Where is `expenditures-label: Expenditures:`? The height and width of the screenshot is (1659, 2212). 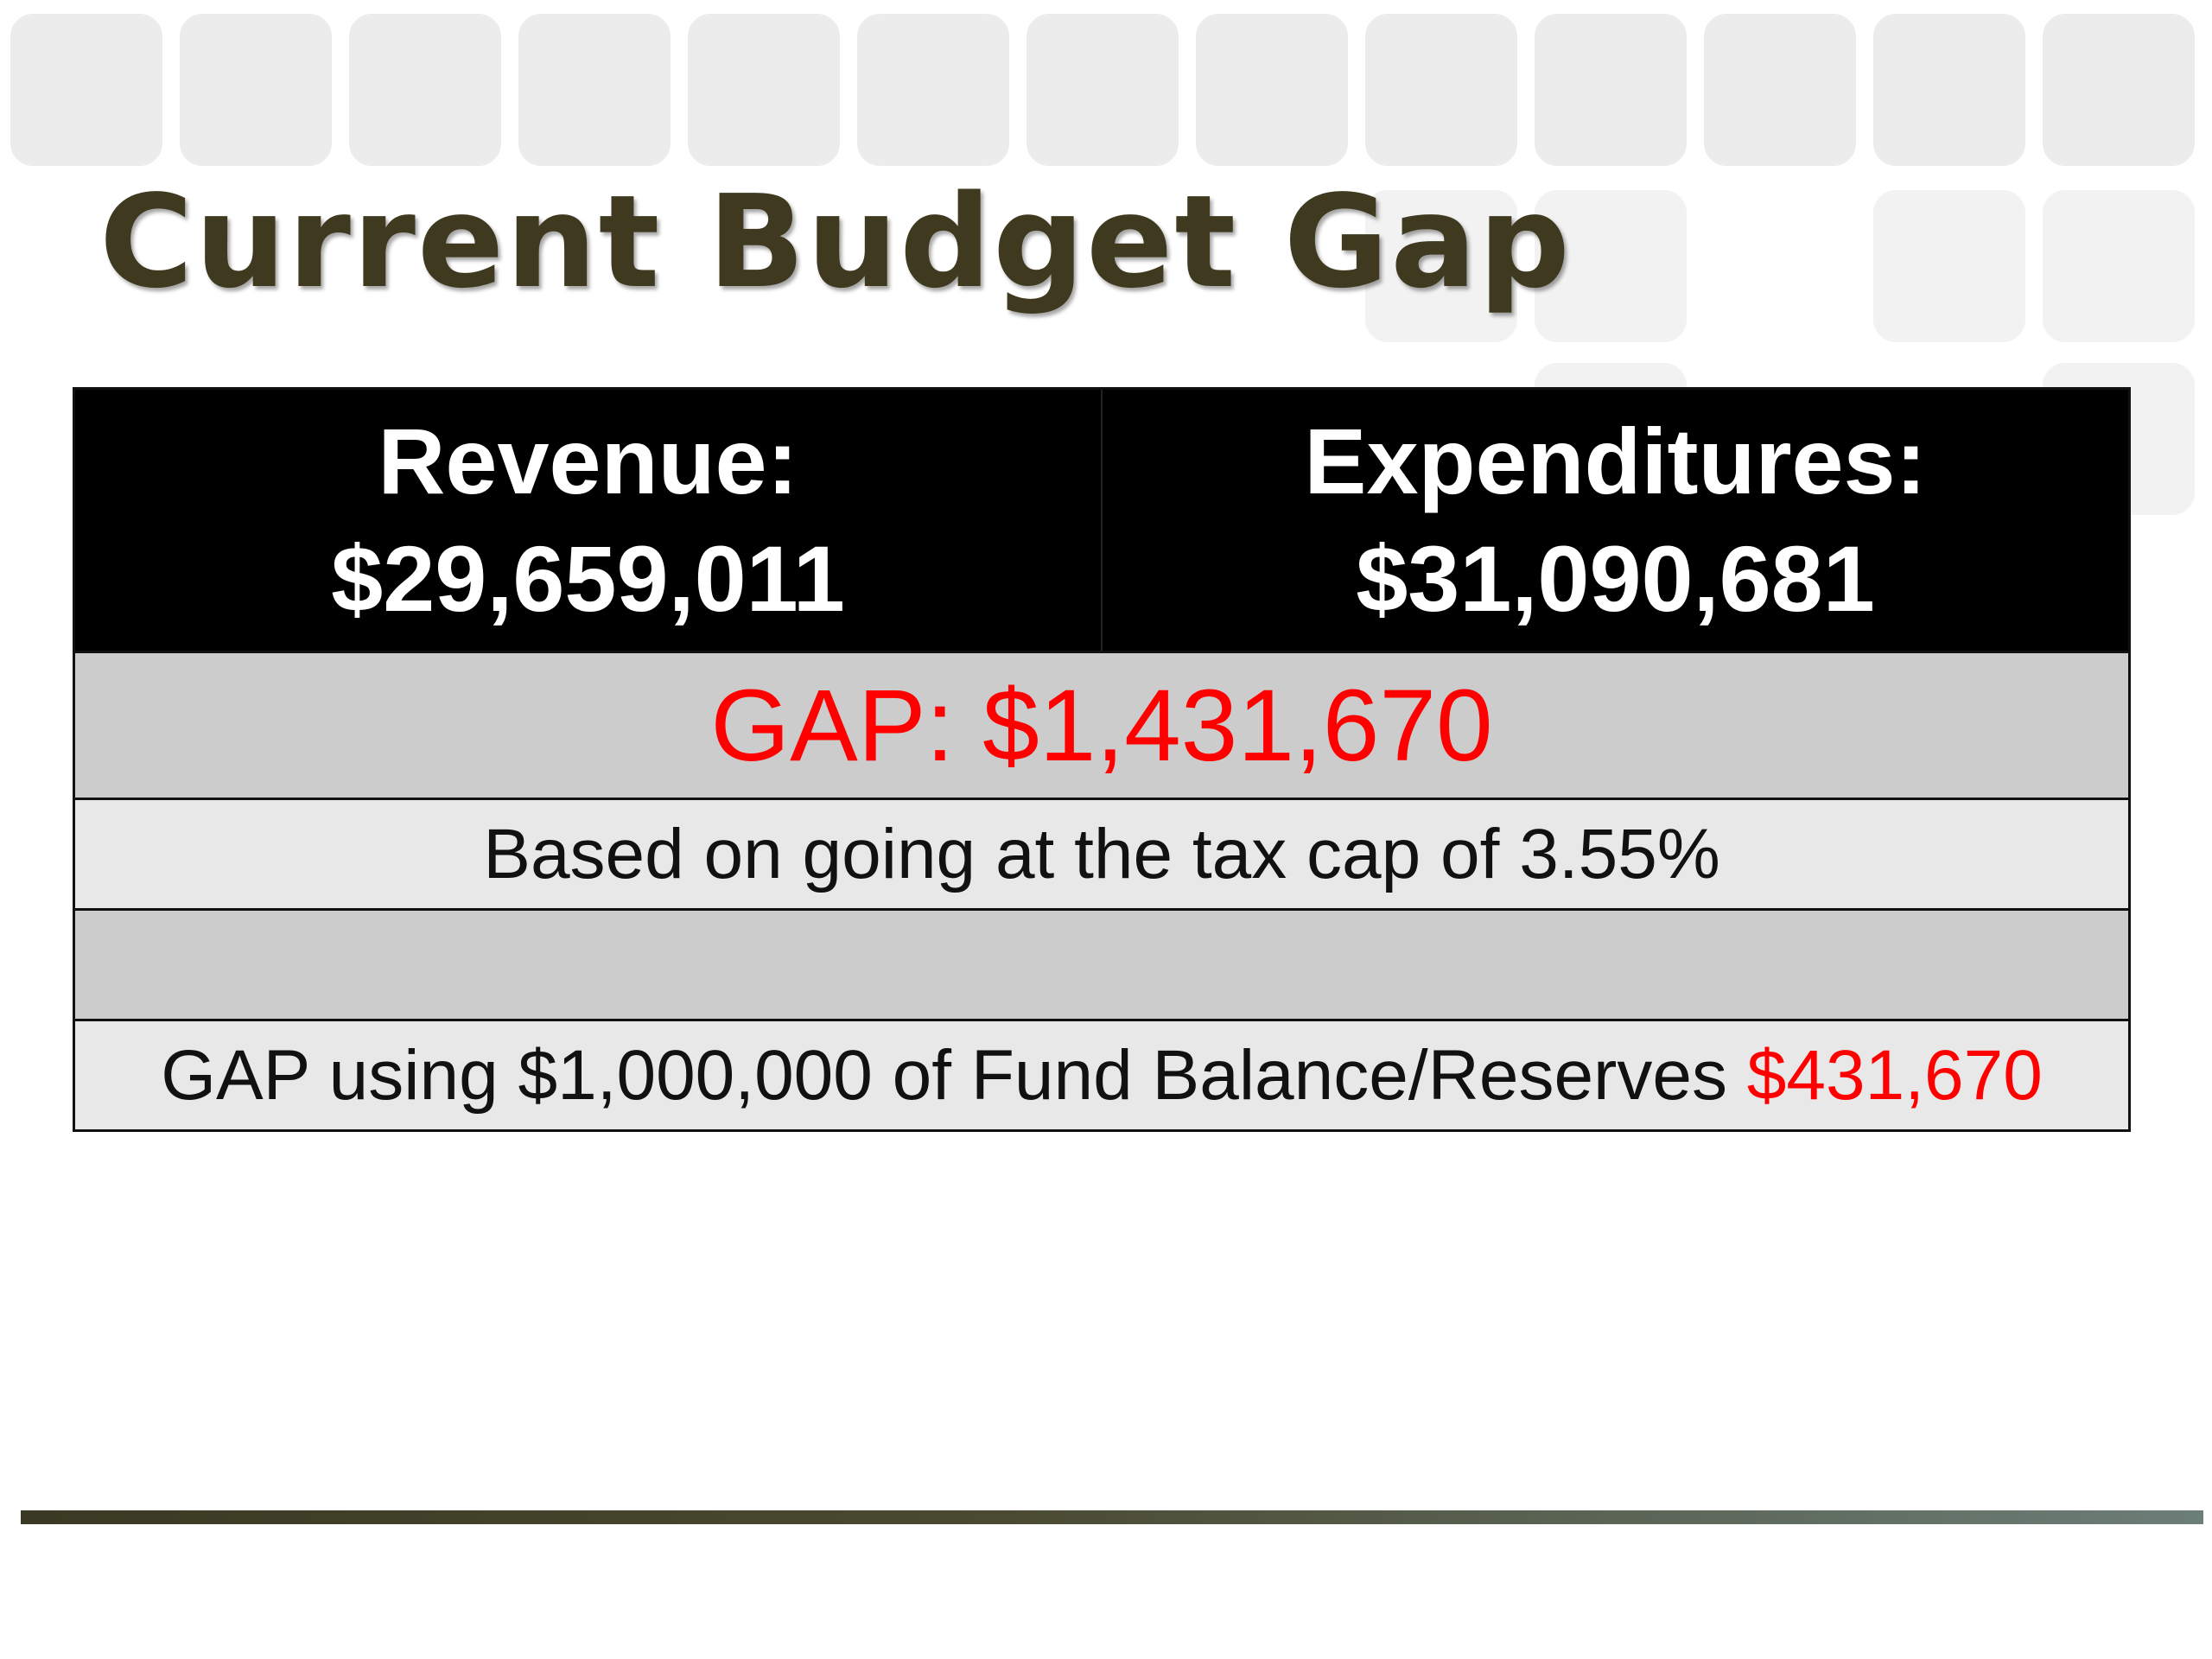
expenditures-label: Expenditures: is located at coordinates (1615, 461).